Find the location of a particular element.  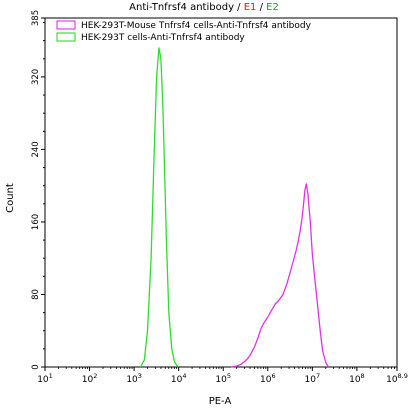

x-tick-label: 10⁶ is located at coordinates (268, 378).